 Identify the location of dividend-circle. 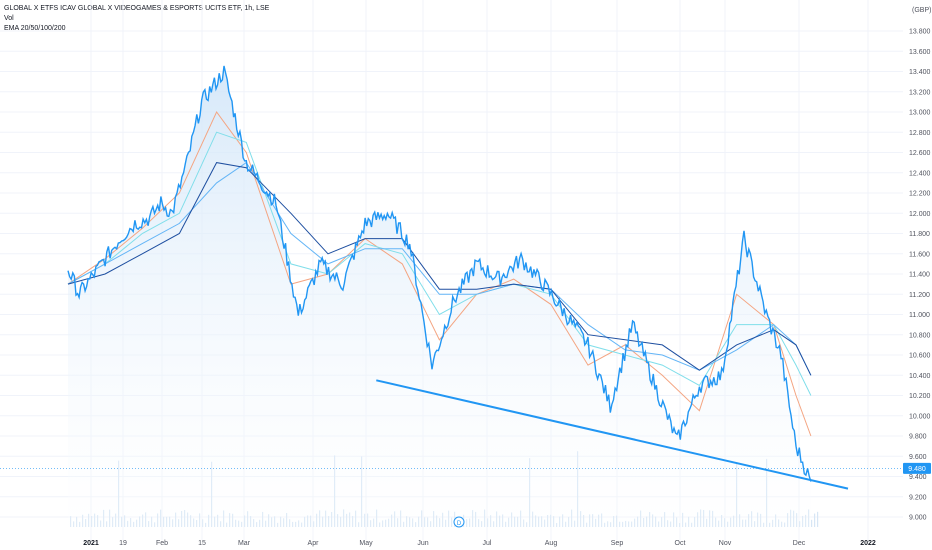
(459, 522).